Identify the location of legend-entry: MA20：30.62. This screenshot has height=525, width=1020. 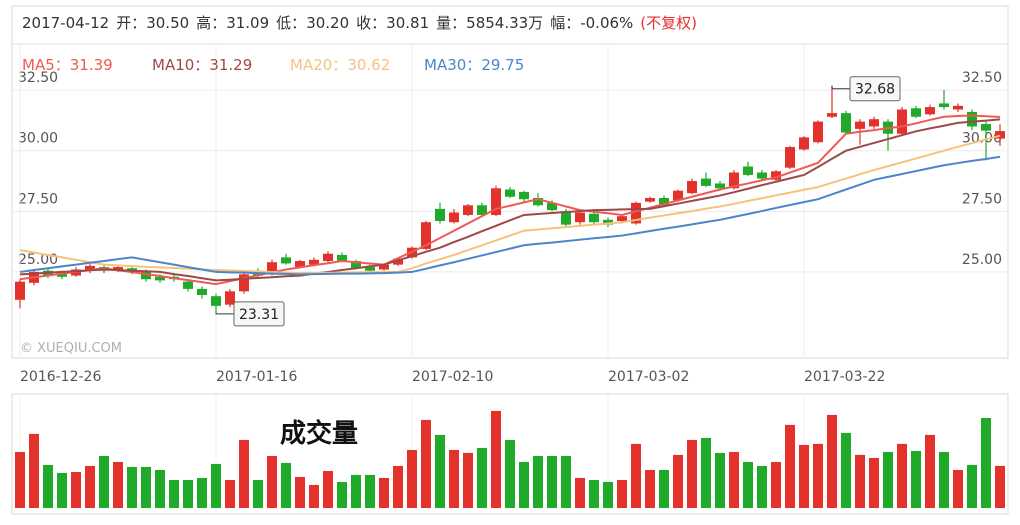
(340, 65).